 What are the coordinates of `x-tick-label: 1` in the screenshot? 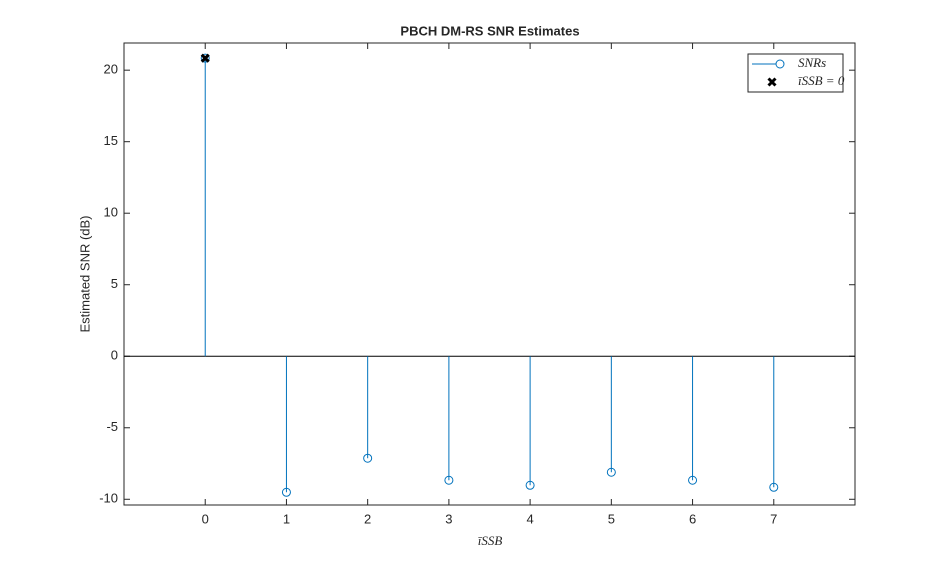 It's located at (286, 518).